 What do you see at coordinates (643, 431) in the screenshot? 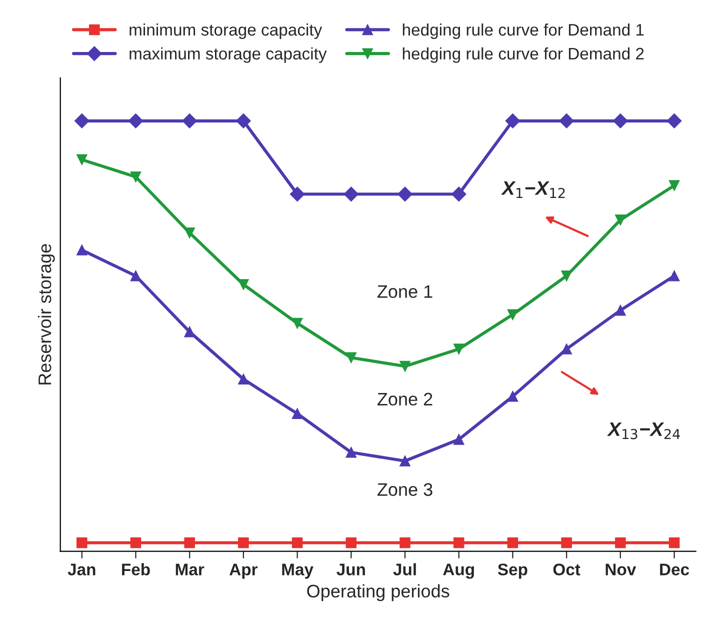
I see `annotation: X$_{13}$−X$_{24}$` at bounding box center [643, 431].